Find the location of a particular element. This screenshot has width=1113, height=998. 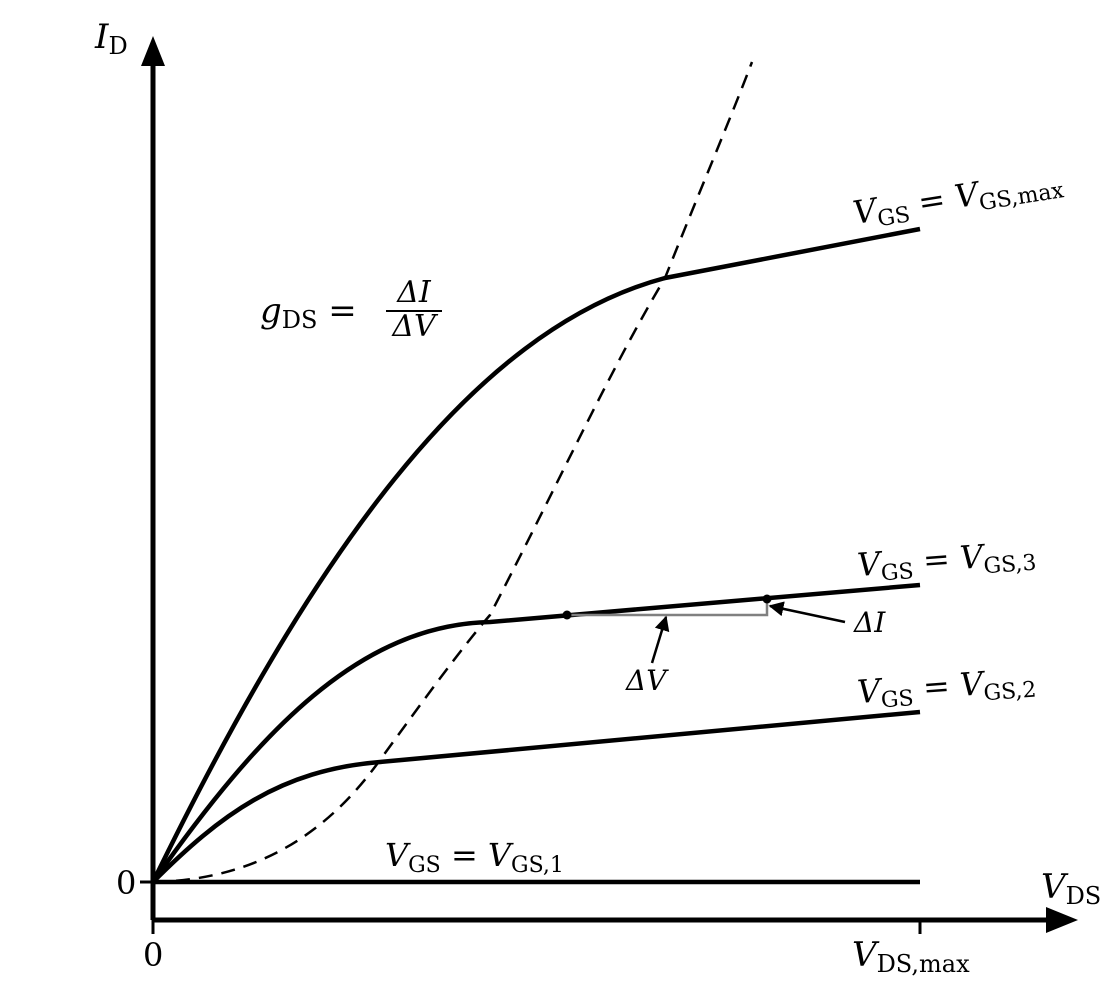

x-axis-arrowhead is located at coordinates (1062, 920).